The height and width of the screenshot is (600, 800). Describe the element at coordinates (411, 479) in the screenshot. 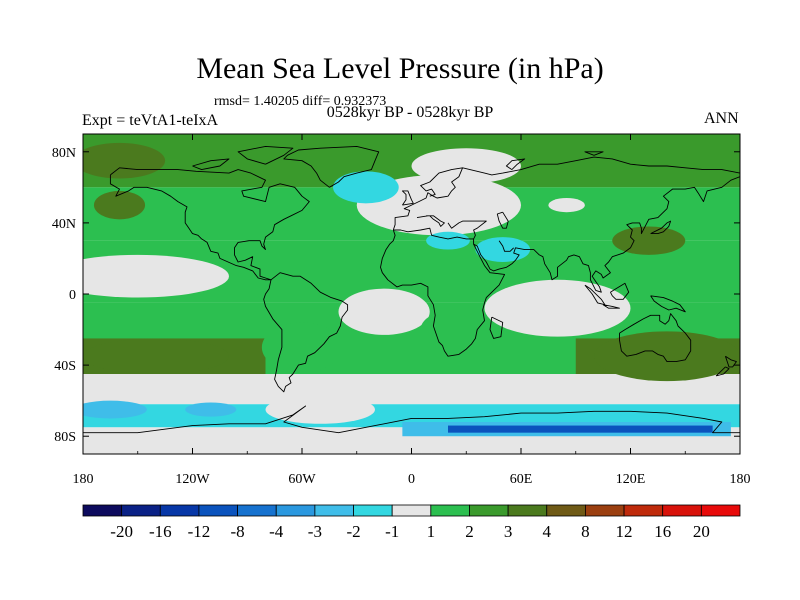

I see `x-tick-label-3: 0` at that location.